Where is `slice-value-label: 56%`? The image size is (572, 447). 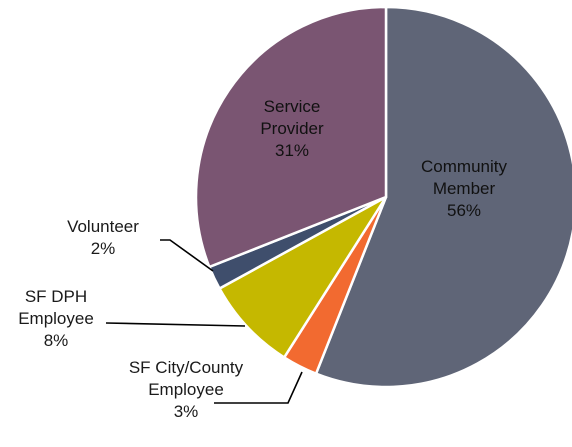 slice-value-label: 56% is located at coordinates (464, 210).